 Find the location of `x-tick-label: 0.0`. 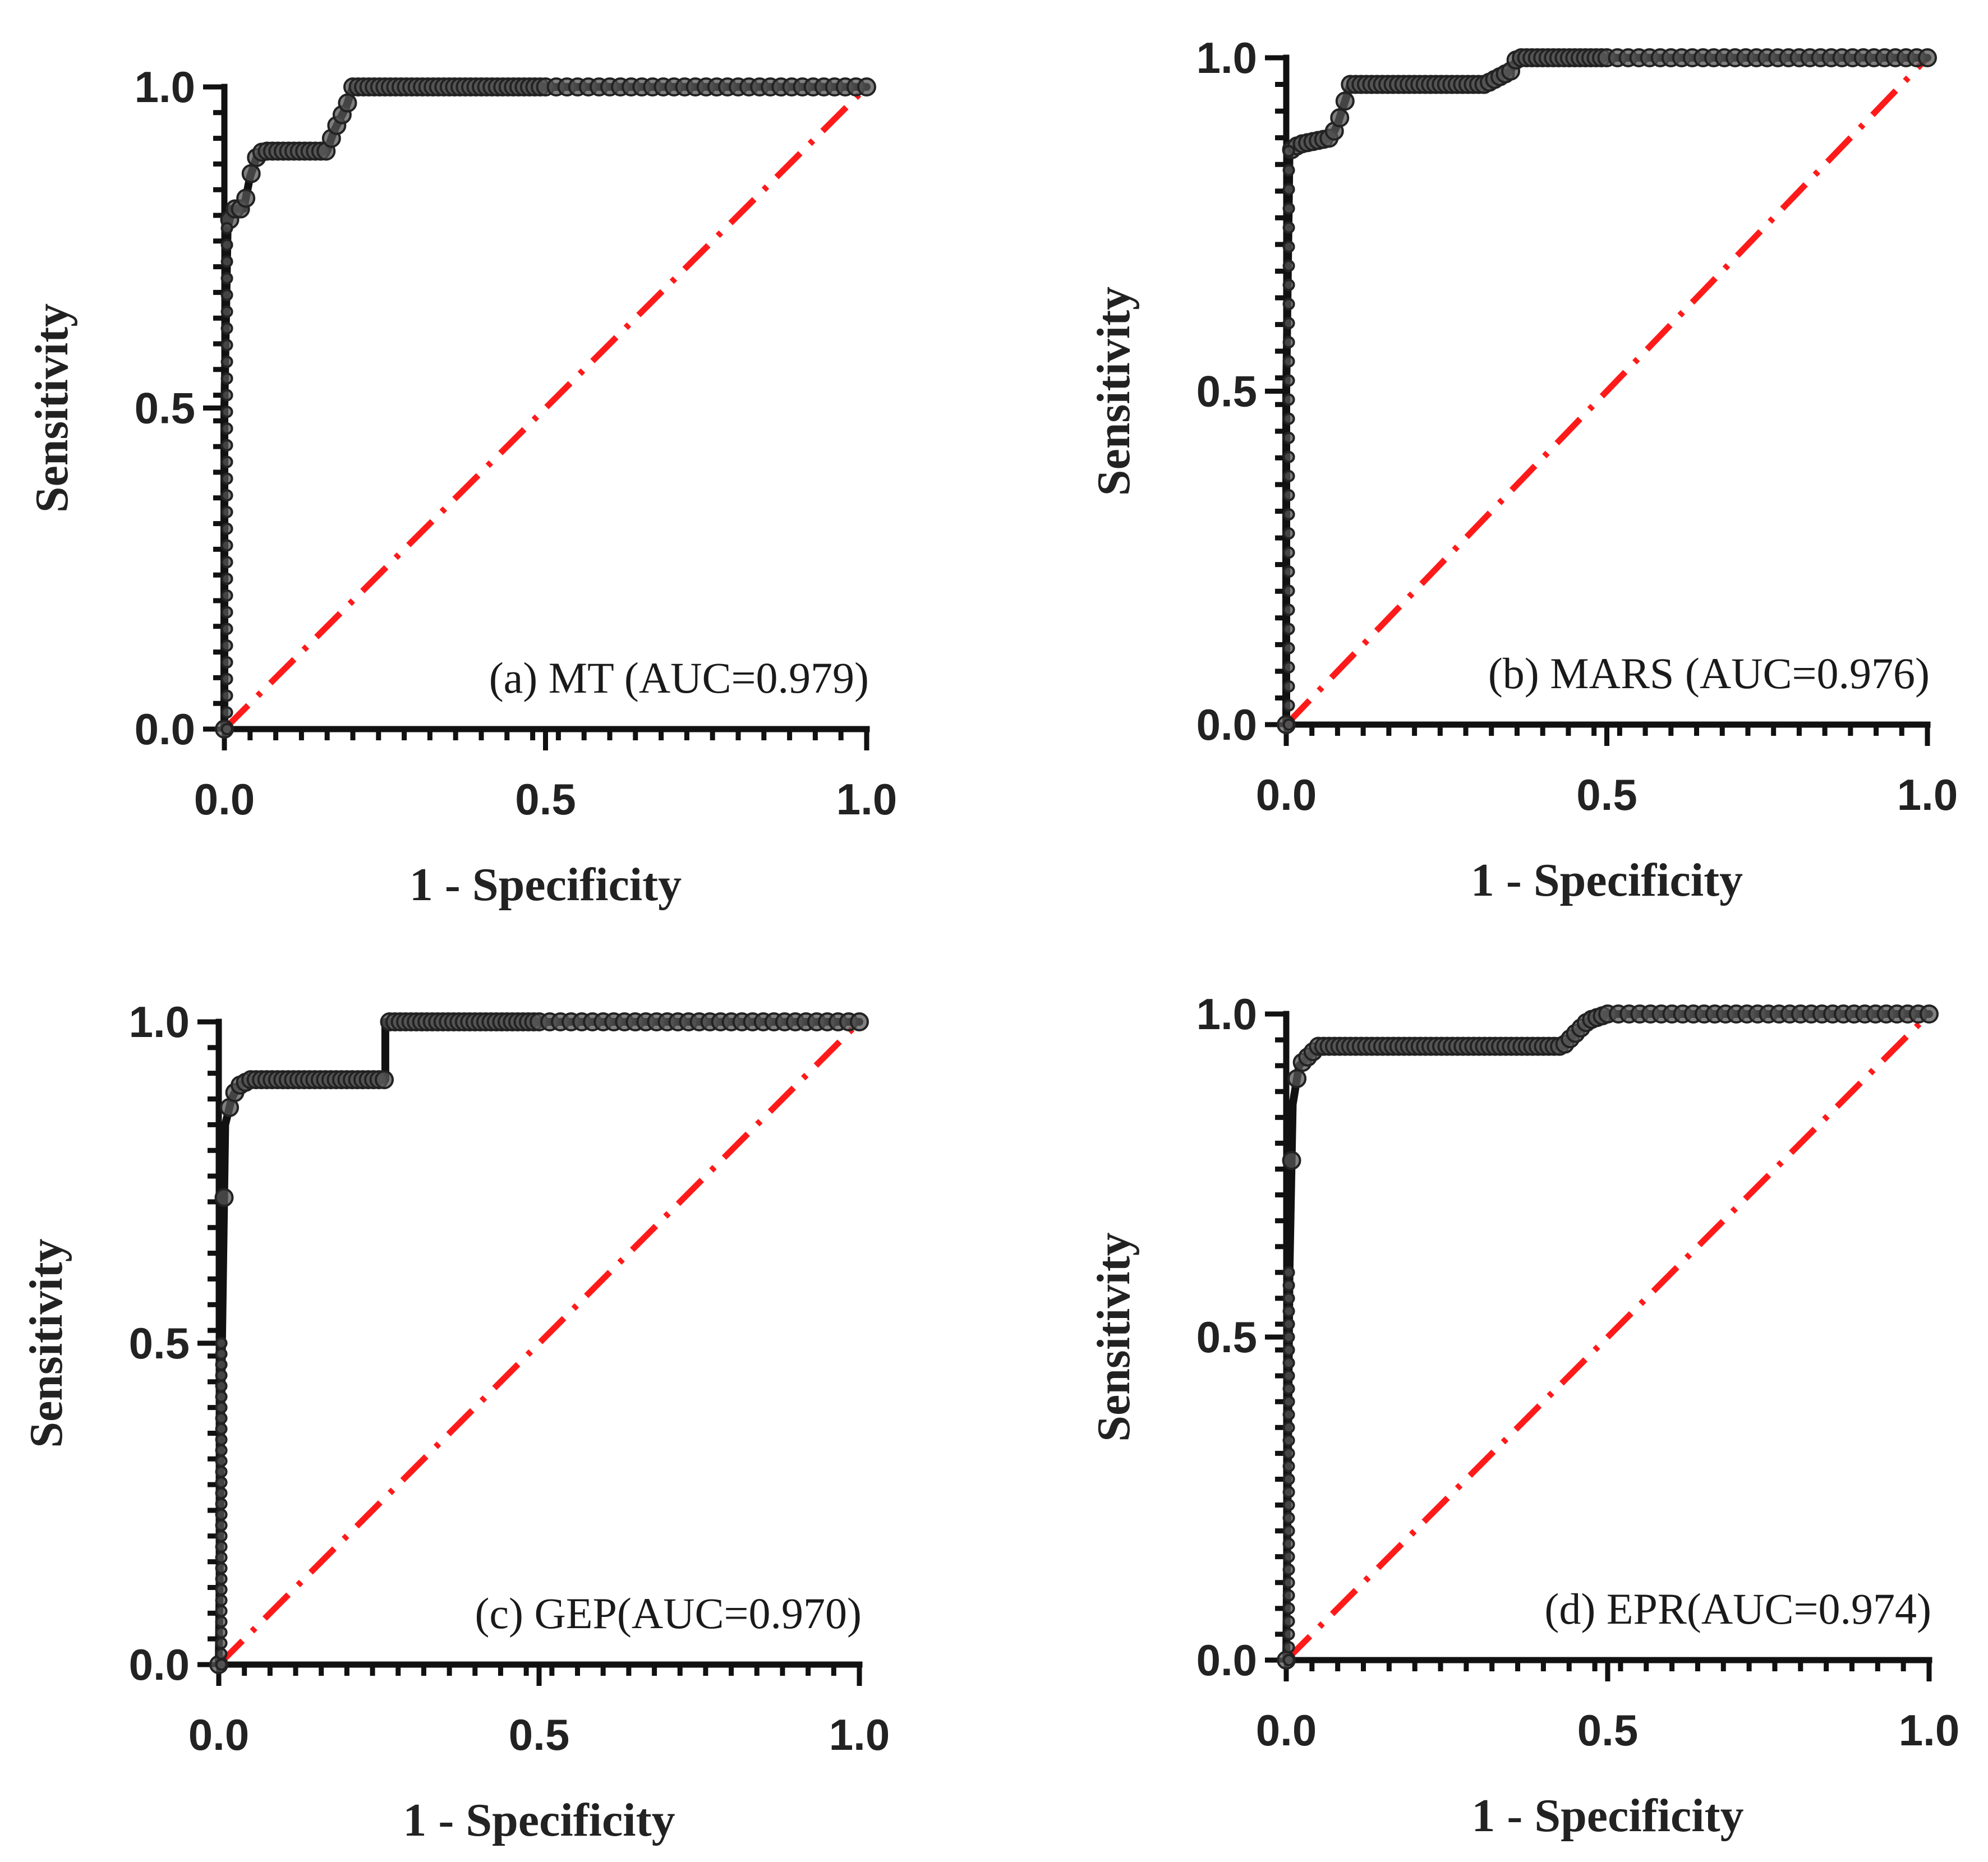

x-tick-label: 0.0 is located at coordinates (224, 800).